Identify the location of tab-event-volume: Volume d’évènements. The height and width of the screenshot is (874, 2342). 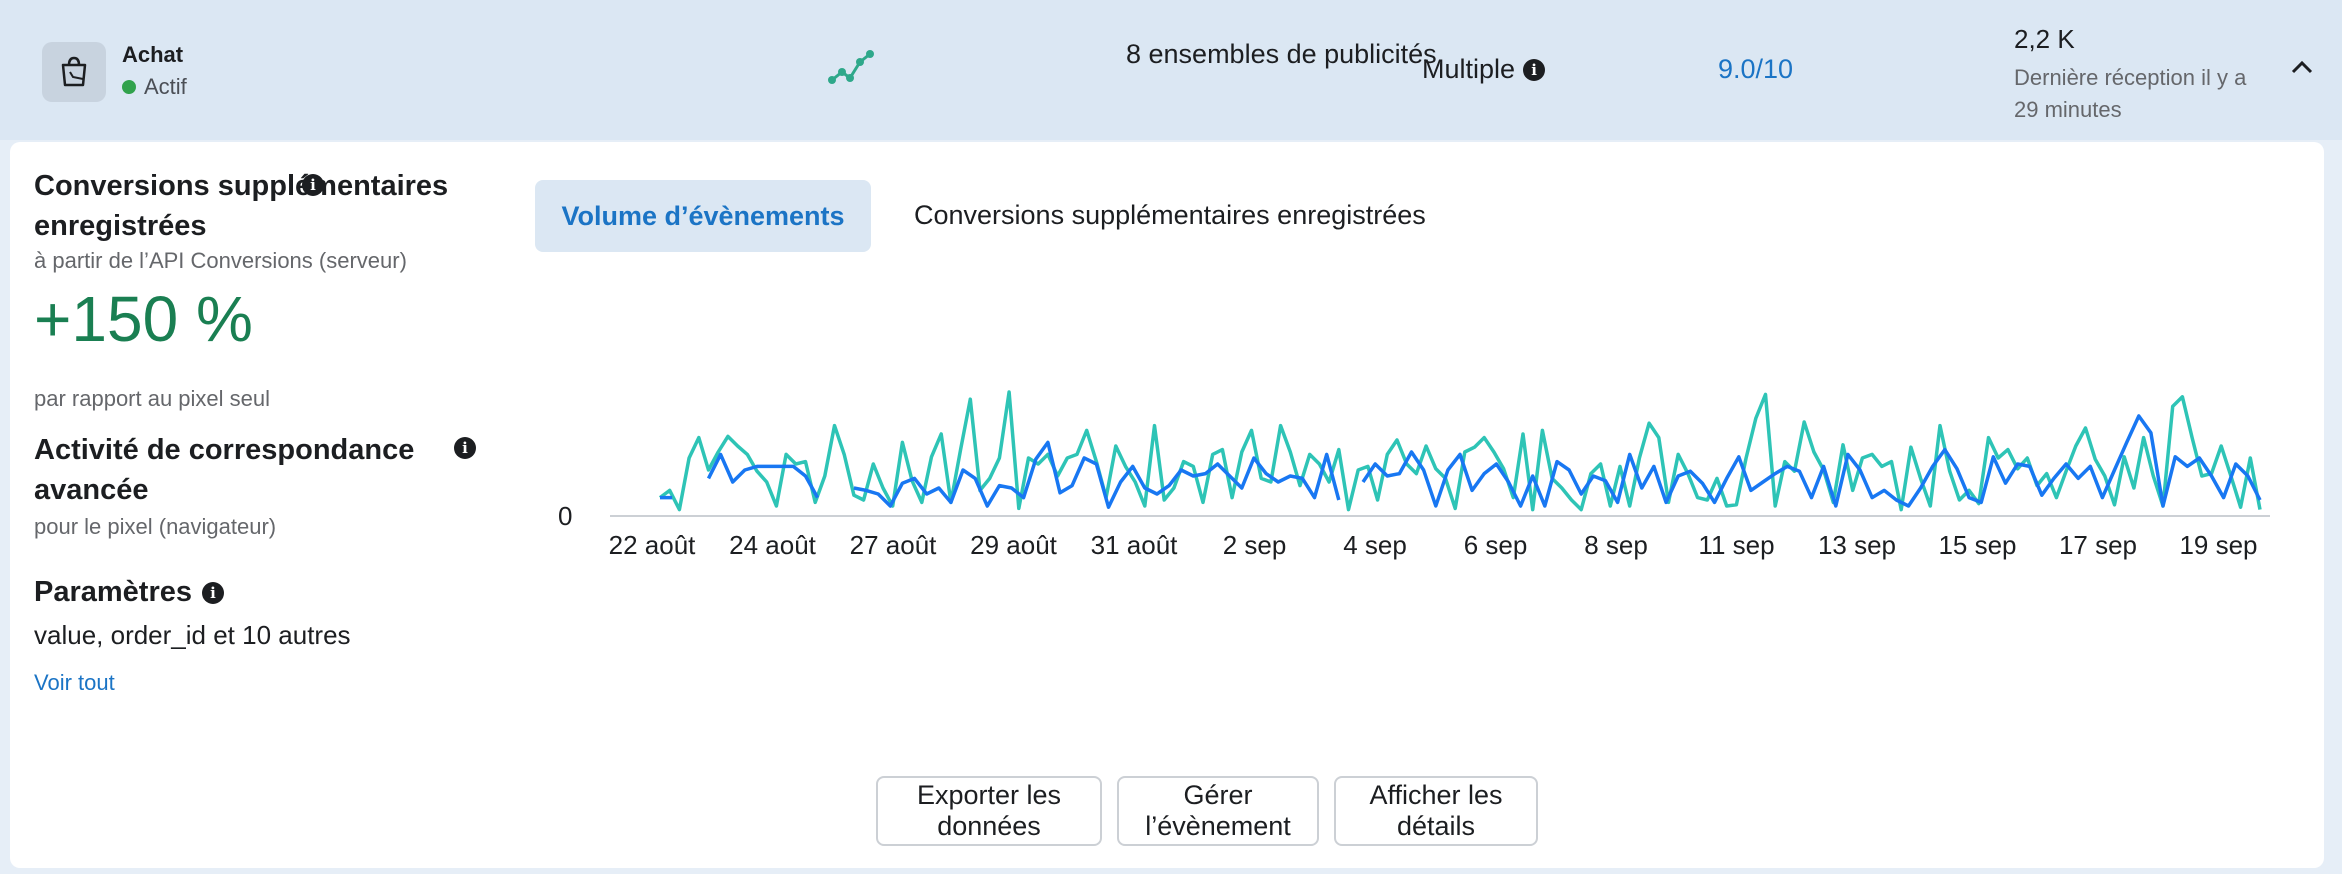
(703, 216).